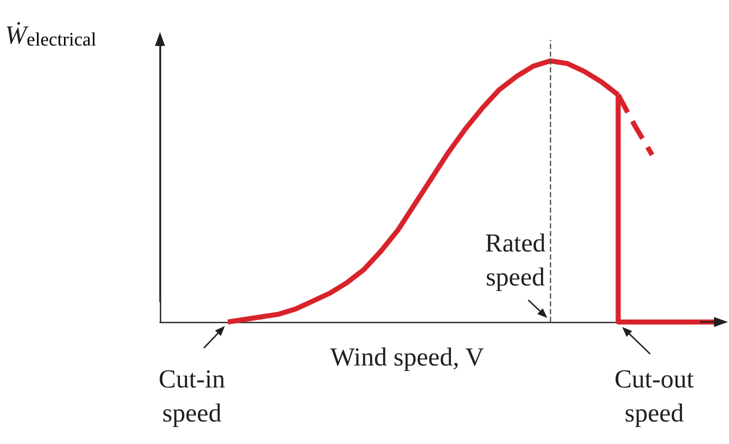  What do you see at coordinates (407, 357) in the screenshot?
I see `x-axis-title: Wind speed, V` at bounding box center [407, 357].